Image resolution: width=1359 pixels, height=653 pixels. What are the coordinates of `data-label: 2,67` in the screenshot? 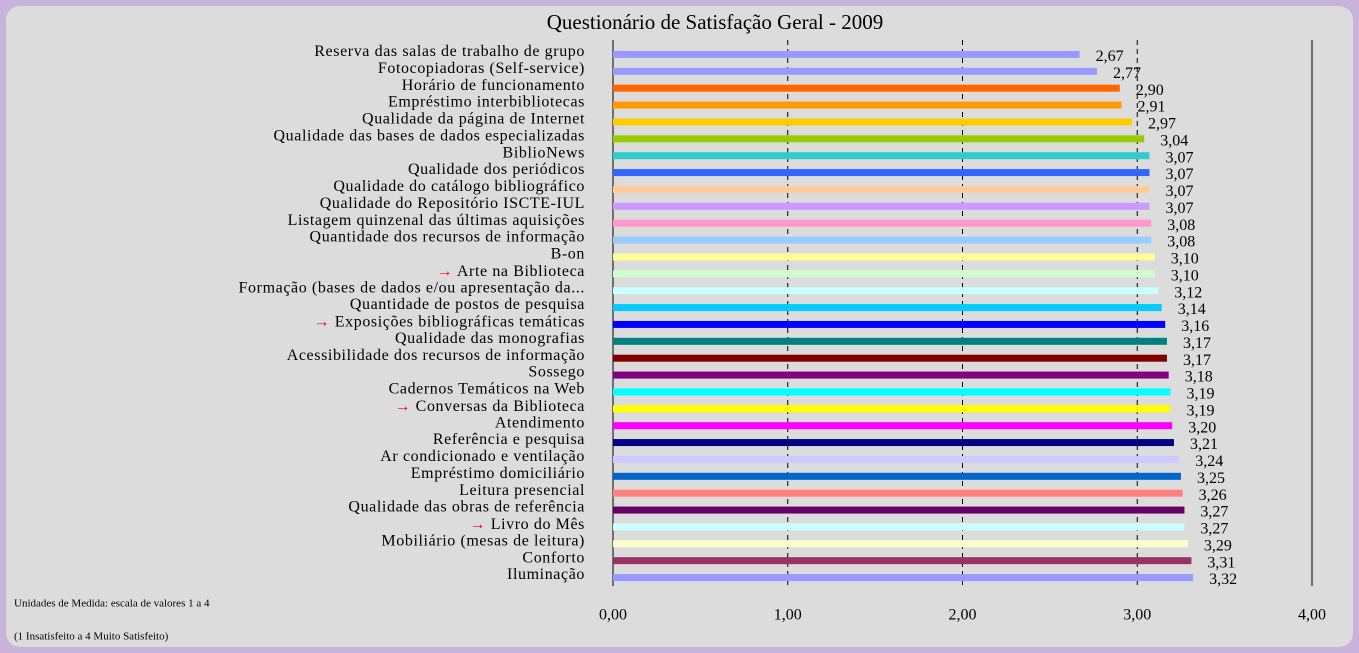 It's located at (1110, 56).